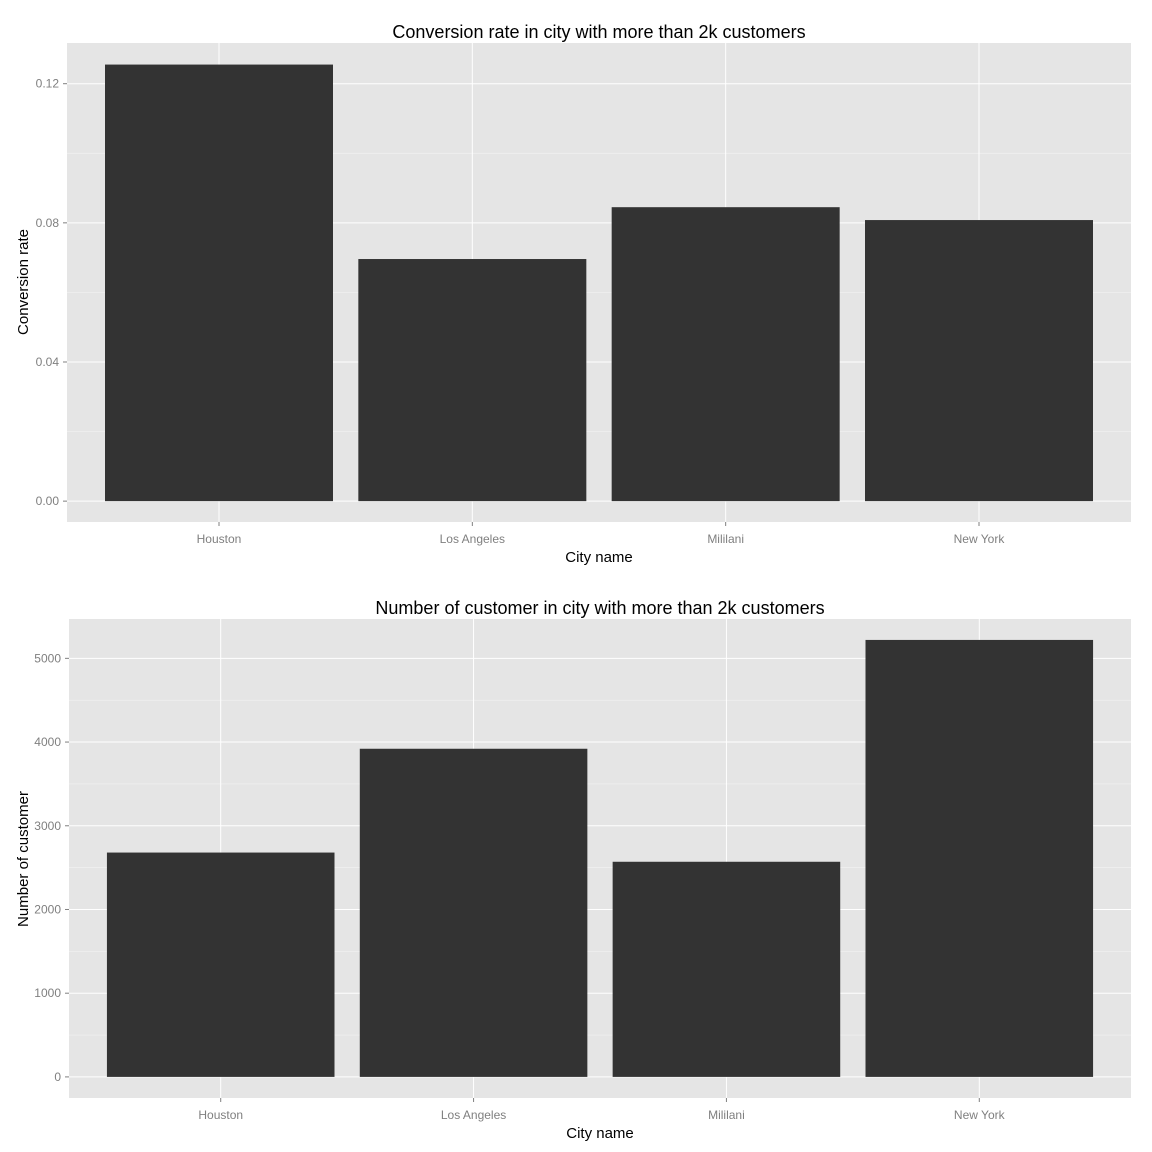  I want to click on customer-count-y-tick-label: 5000, so click(47, 658).